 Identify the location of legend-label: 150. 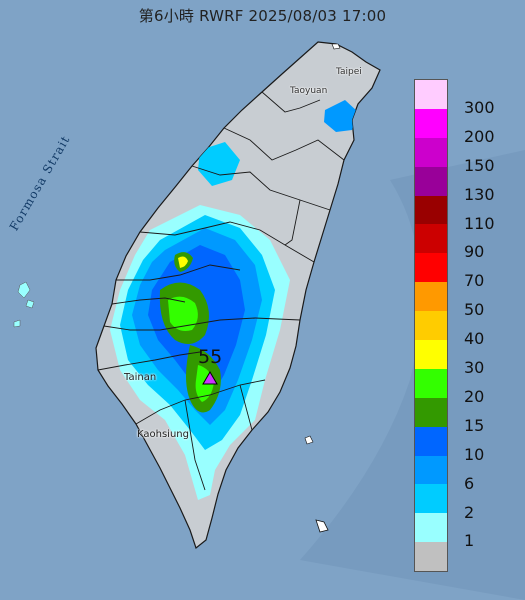
(479, 165).